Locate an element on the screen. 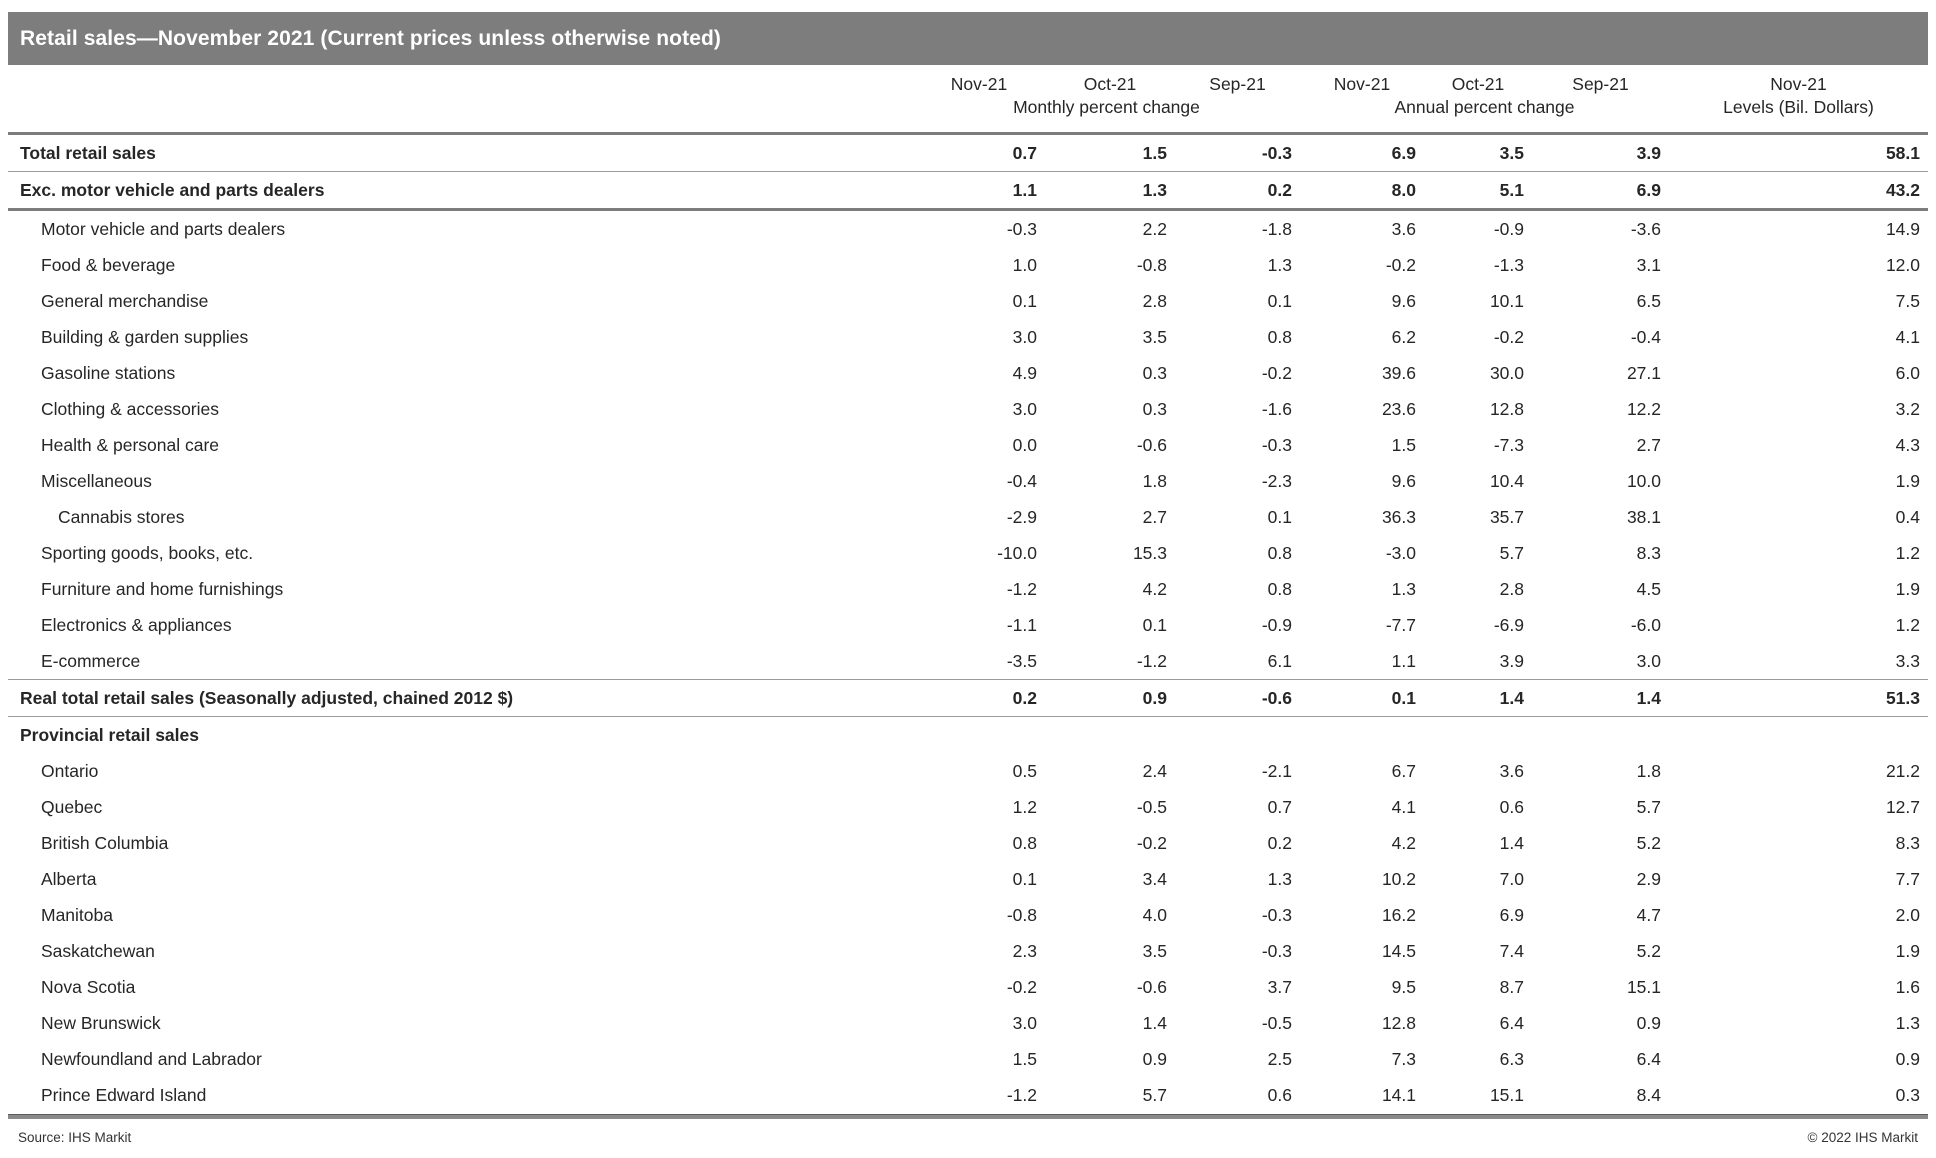 The image size is (1936, 1158). cell-value: -1.8 is located at coordinates (1276, 228).